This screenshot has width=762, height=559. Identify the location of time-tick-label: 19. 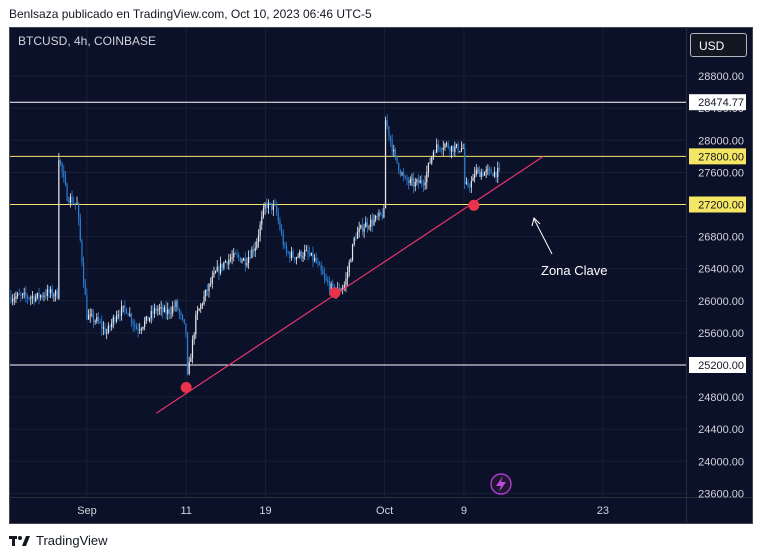
(265, 511).